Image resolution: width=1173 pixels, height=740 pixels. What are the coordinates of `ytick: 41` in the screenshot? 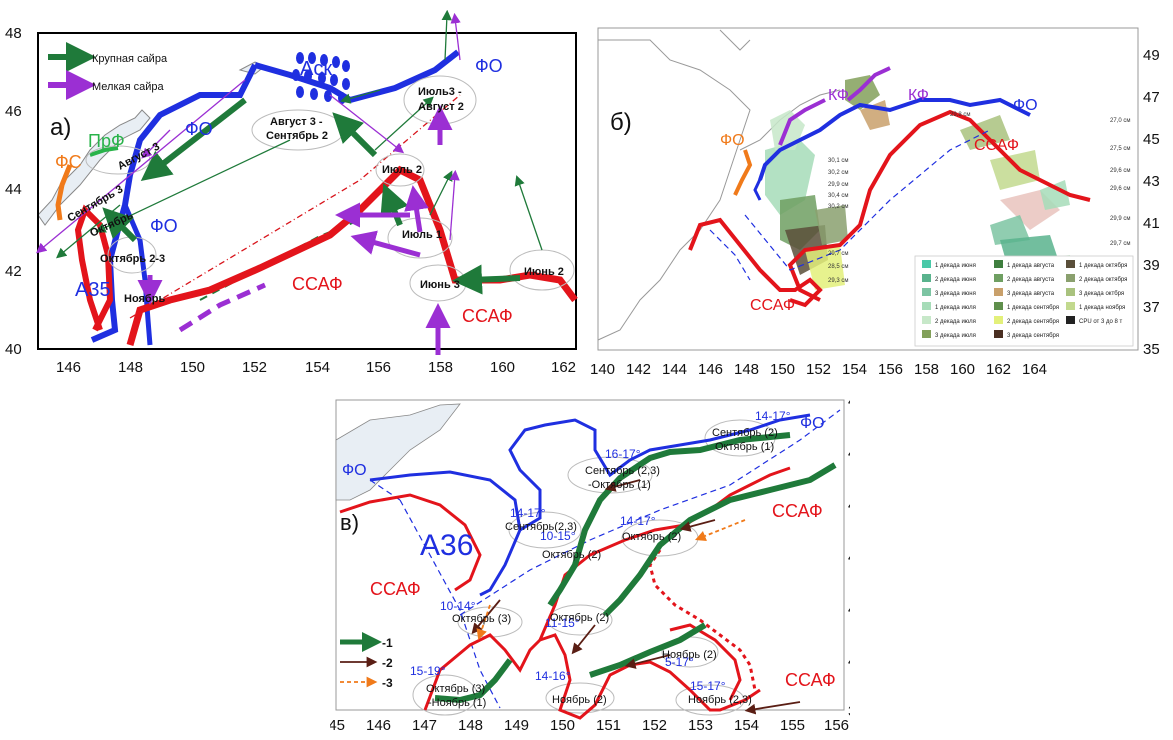 It's located at (1151, 223).